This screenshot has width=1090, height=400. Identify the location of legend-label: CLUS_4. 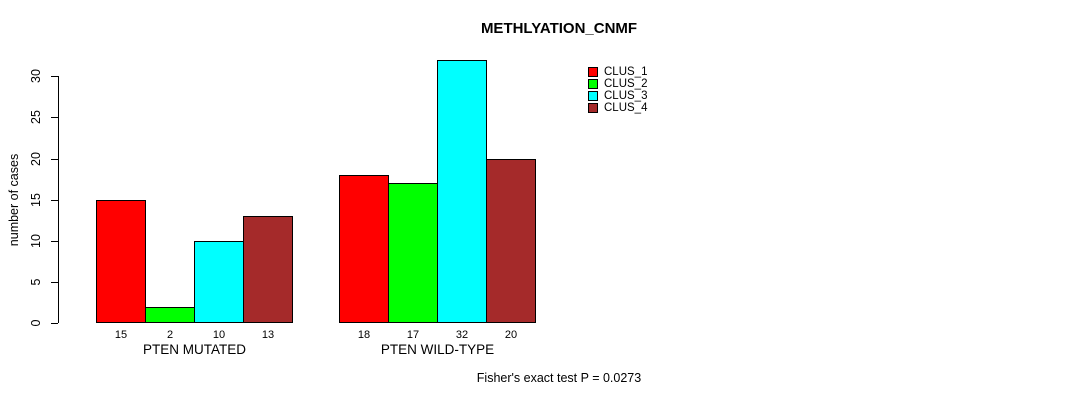
(626, 108).